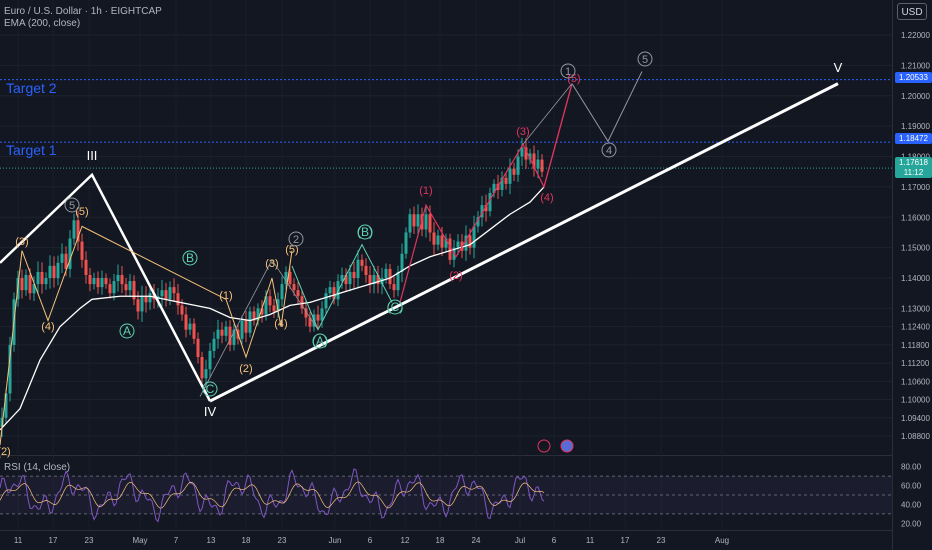 The image size is (932, 550). What do you see at coordinates (280, 324) in the screenshot?
I see `orange-wave-label: (4)` at bounding box center [280, 324].